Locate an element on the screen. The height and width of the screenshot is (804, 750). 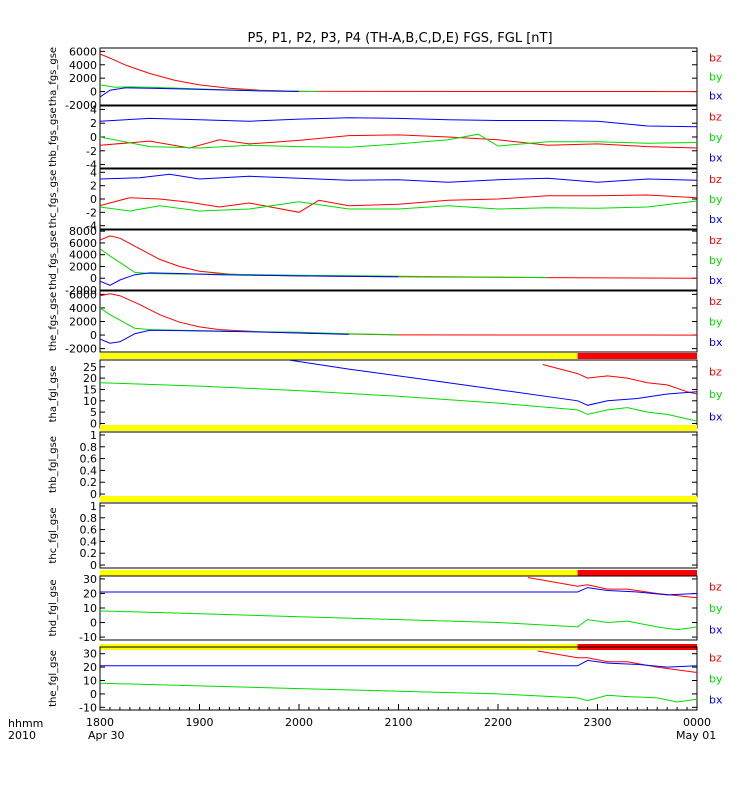
y-tick-label: 0.8 is located at coordinates (89, 447).